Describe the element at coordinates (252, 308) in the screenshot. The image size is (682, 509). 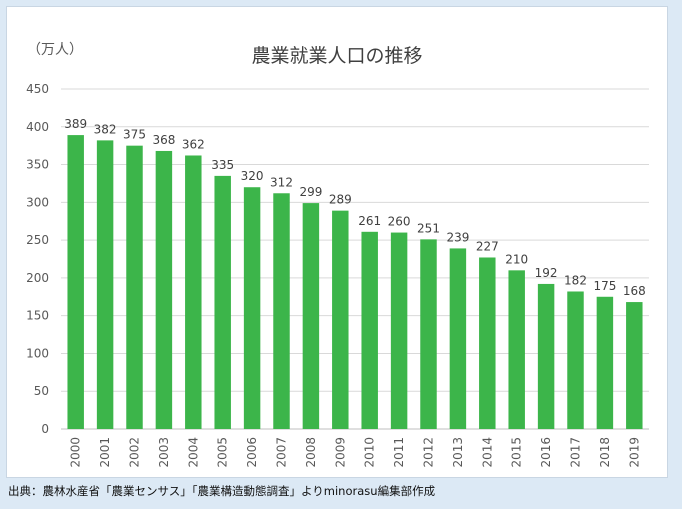
I see `bar-2006` at that location.